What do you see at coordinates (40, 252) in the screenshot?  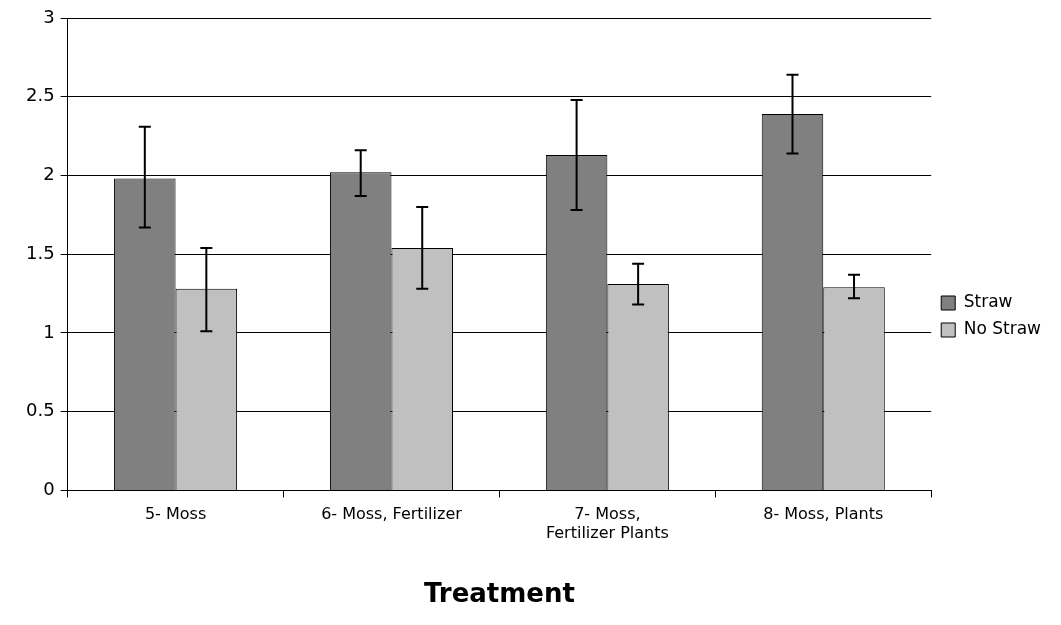 I see `y-tick-label: 1.5` at bounding box center [40, 252].